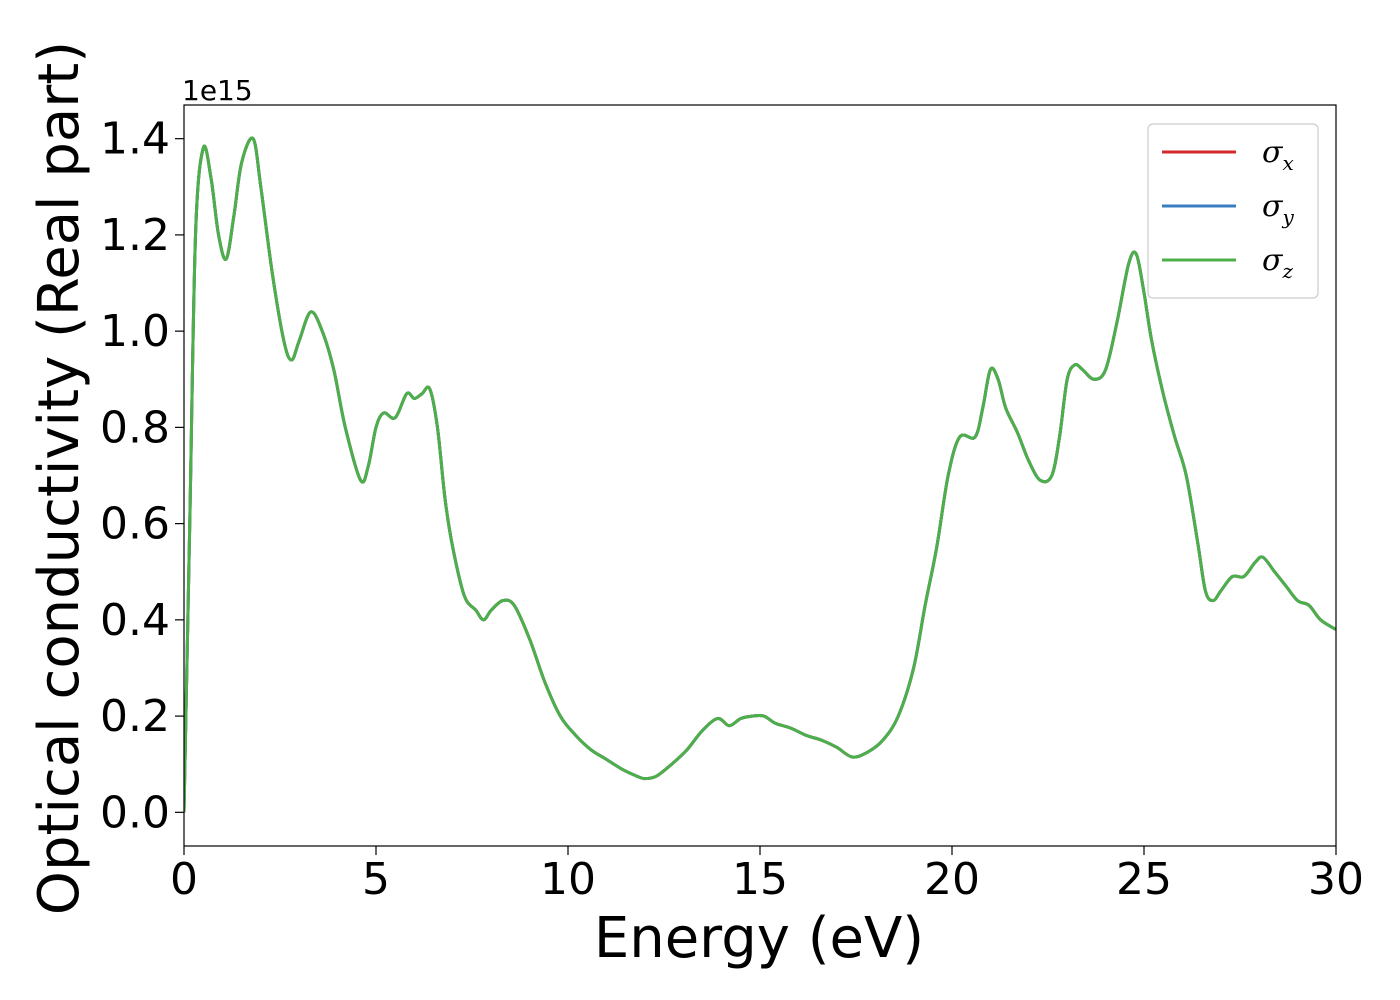 The image size is (1400, 1000). I want to click on y-axis: 0.0 0.2 0.4 0.6 0.8 1.0 1.2 1.4, so click(142, 476).